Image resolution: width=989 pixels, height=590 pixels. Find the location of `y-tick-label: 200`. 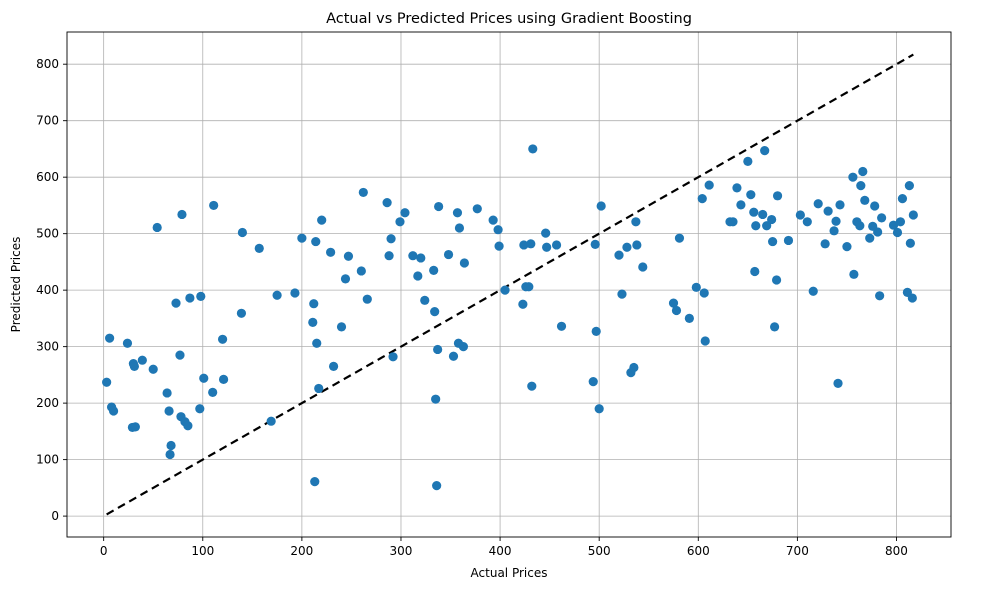

y-tick-label: 200 is located at coordinates (47, 403).